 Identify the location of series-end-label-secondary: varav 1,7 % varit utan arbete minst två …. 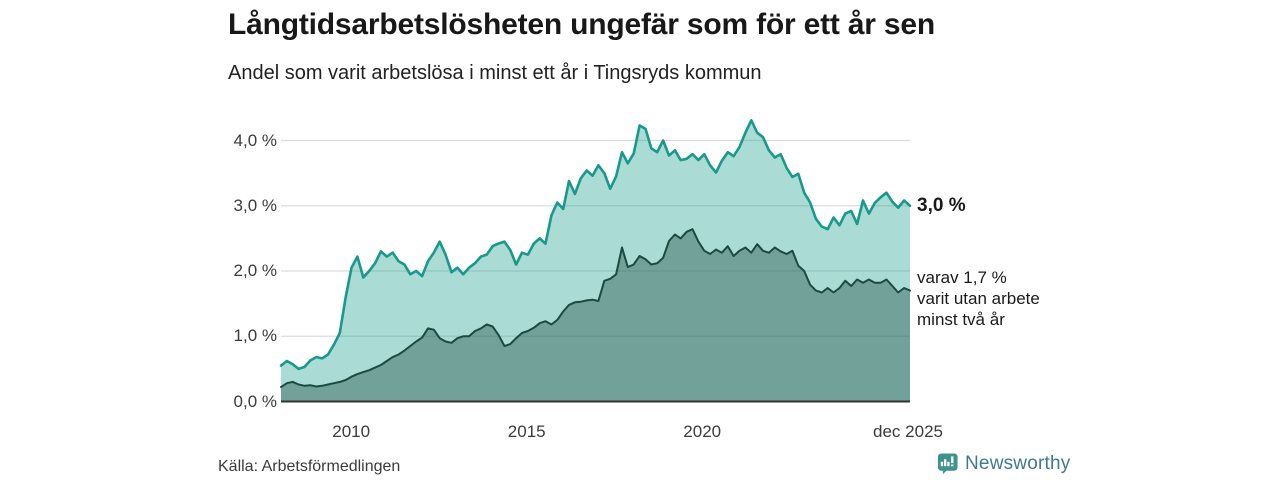
(978, 298).